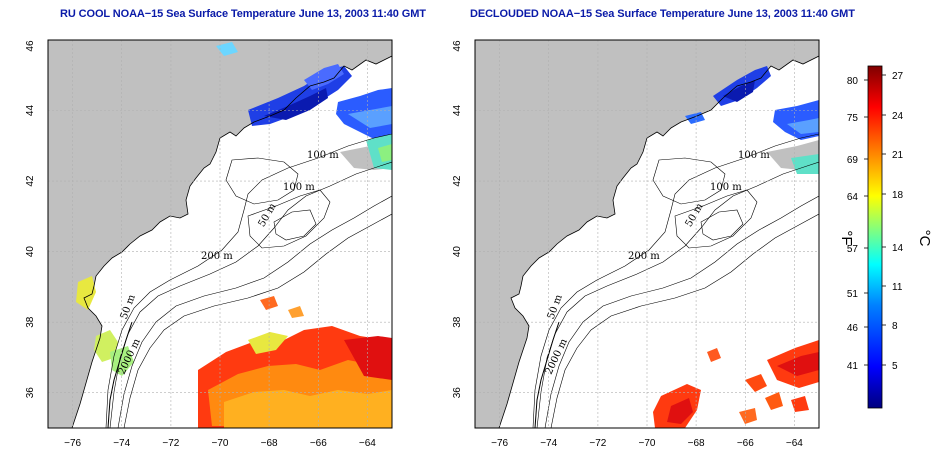 This screenshot has height=475, width=950. Describe the element at coordinates (875, 237) in the screenshot. I see `colorbar-scale` at that location.